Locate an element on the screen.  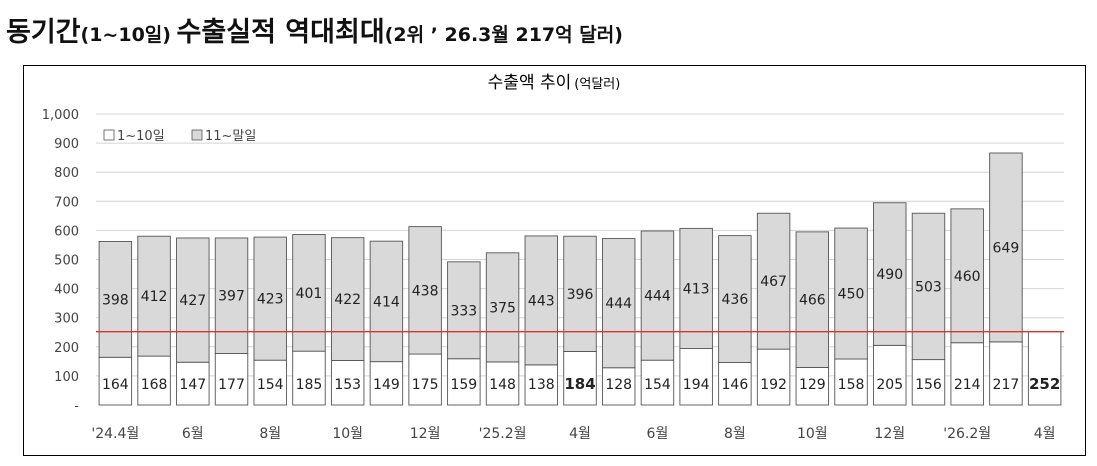
data-label-1-10: 175 is located at coordinates (425, 385).